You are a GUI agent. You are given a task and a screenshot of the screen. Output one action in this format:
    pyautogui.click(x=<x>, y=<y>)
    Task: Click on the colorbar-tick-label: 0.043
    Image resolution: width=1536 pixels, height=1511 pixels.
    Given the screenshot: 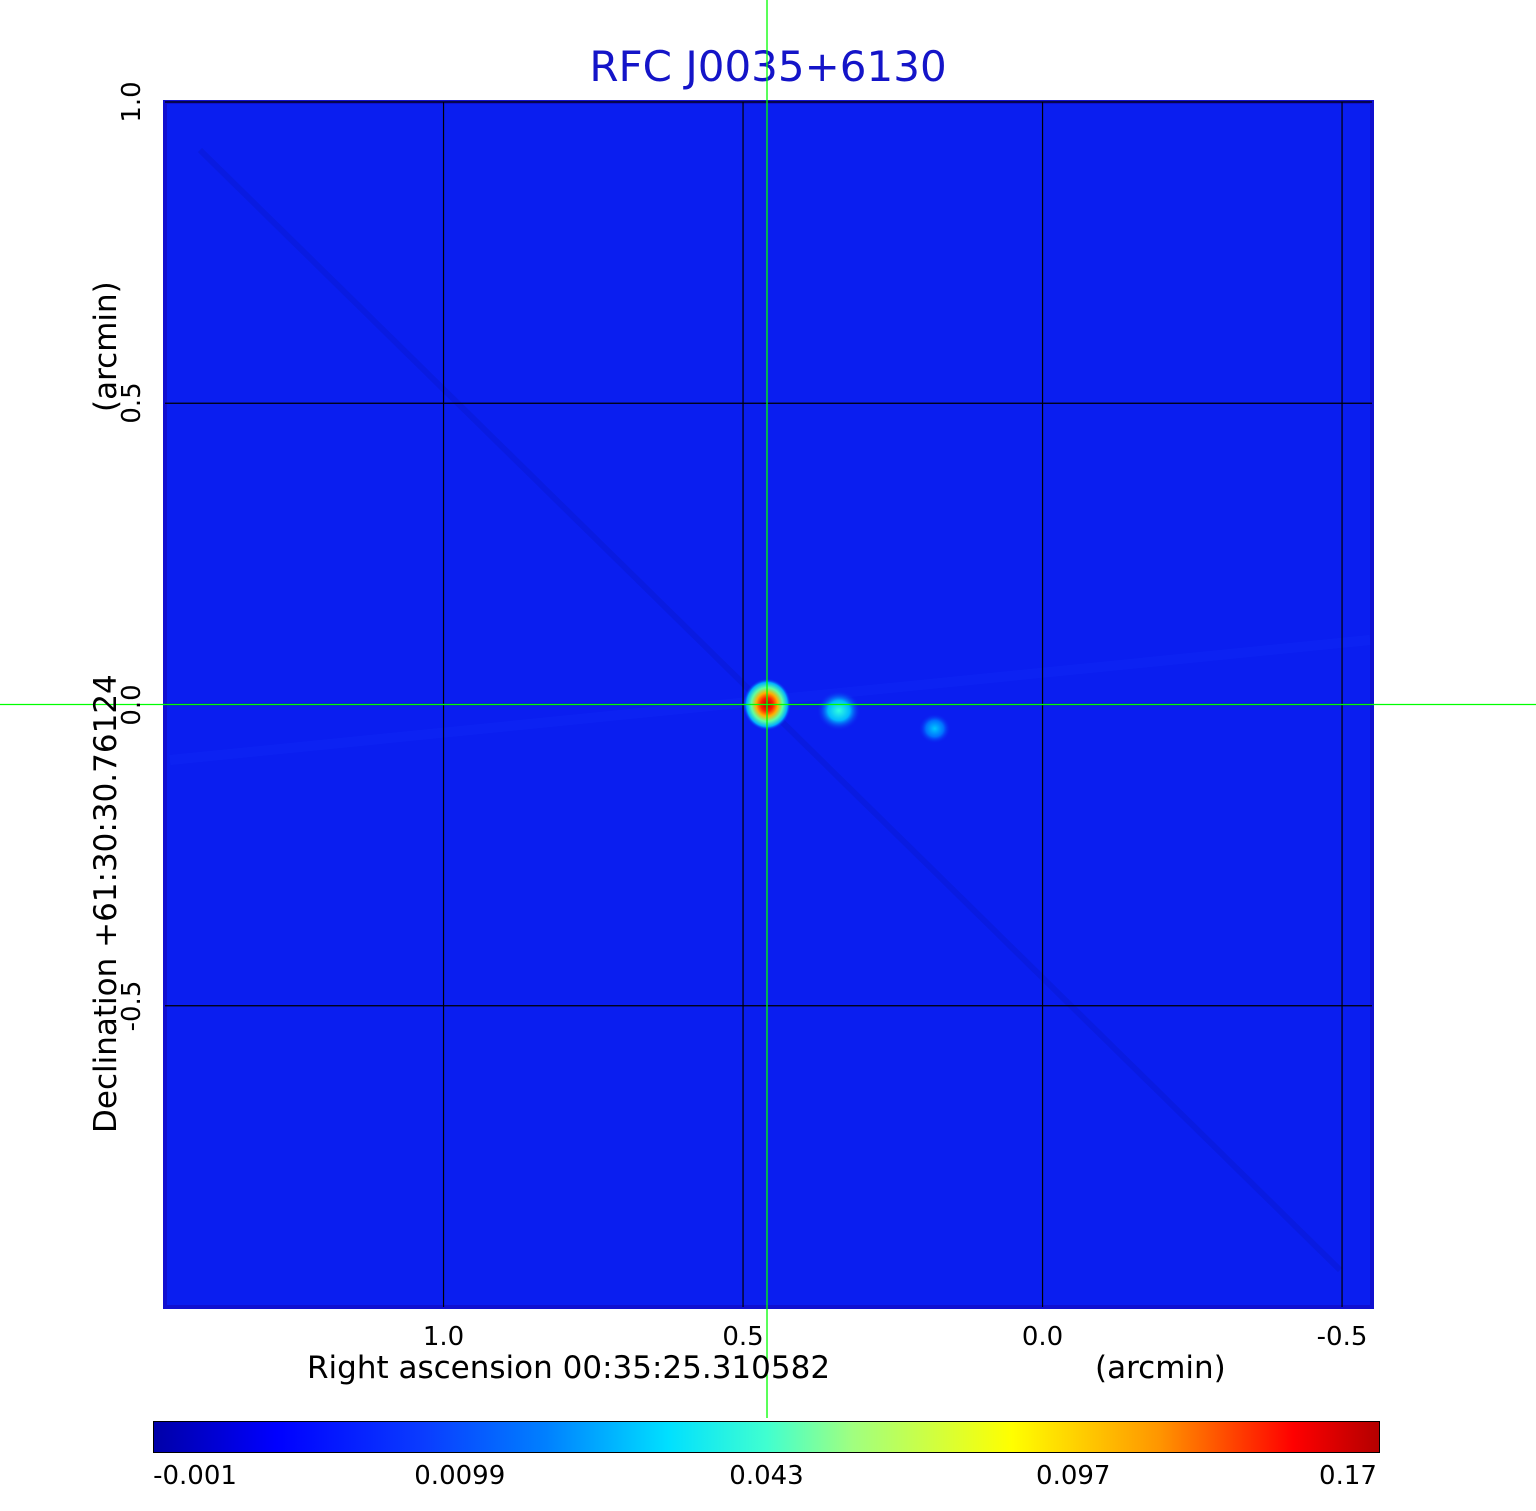 What is the action you would take?
    pyautogui.click(x=766, y=1476)
    